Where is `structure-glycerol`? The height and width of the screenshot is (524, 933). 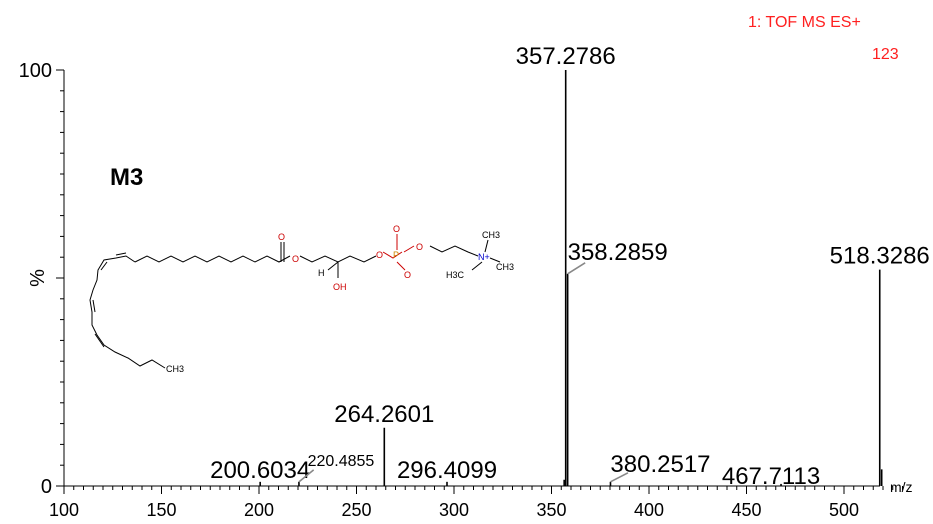
structure-glycerol is located at coordinates (338, 259).